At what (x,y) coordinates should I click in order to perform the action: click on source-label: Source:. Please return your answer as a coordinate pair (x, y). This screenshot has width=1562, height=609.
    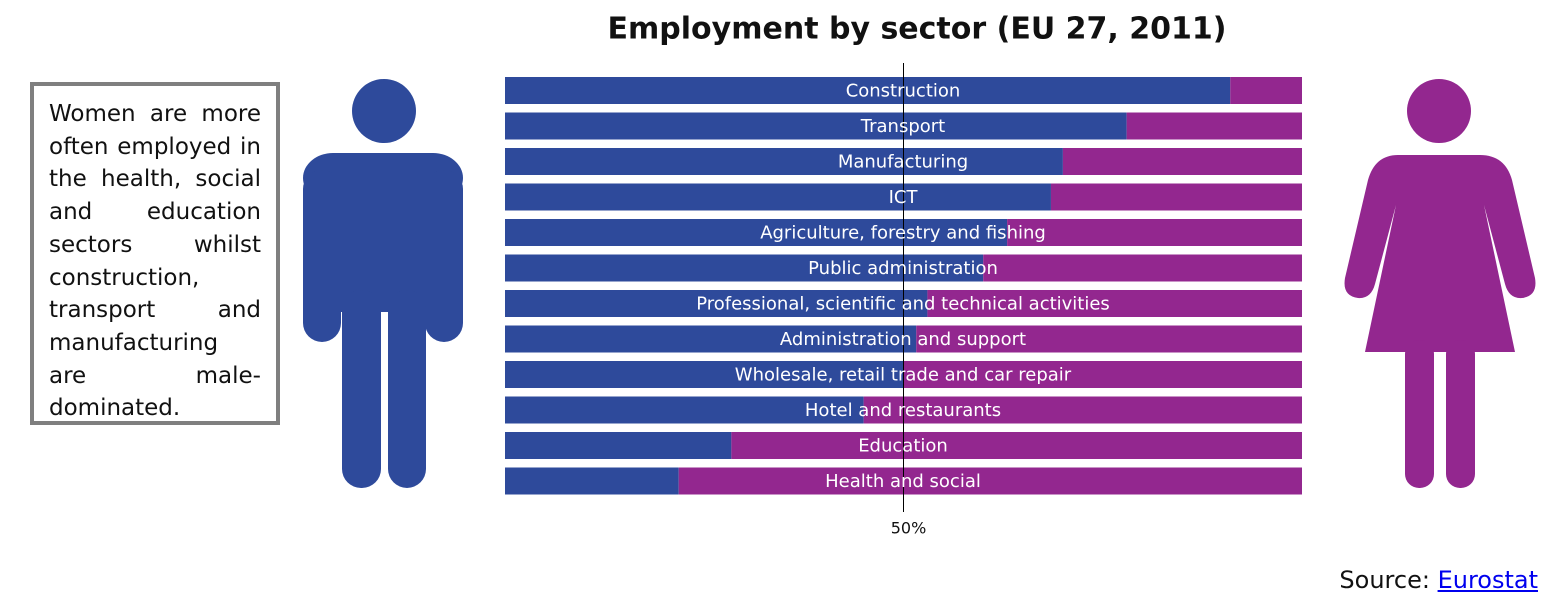
    Looking at the image, I should click on (1384, 580).